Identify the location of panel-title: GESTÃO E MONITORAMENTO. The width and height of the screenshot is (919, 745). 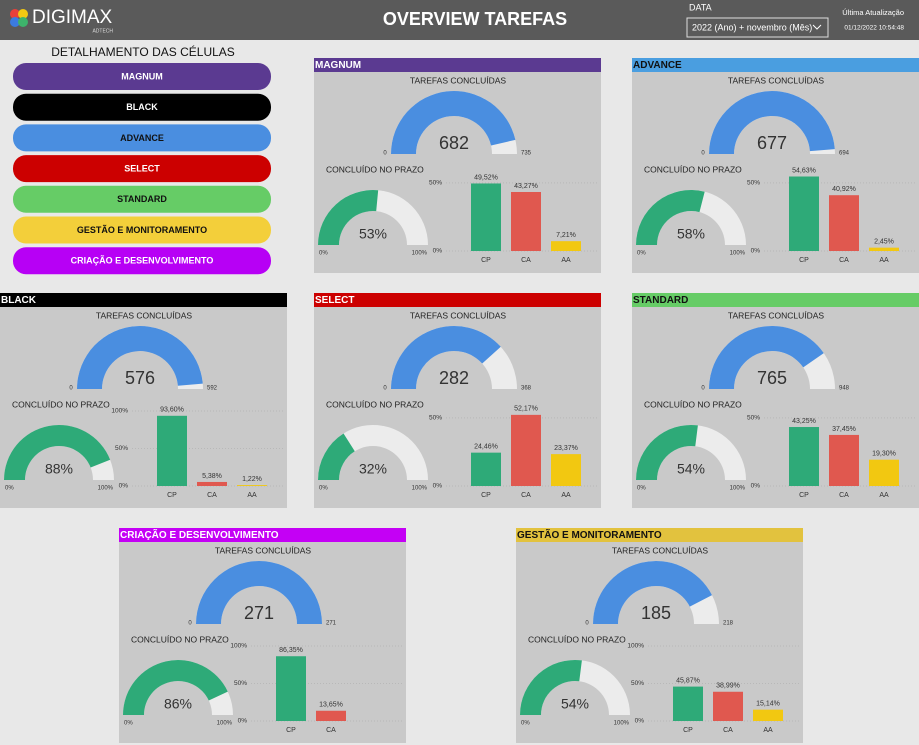
(589, 534).